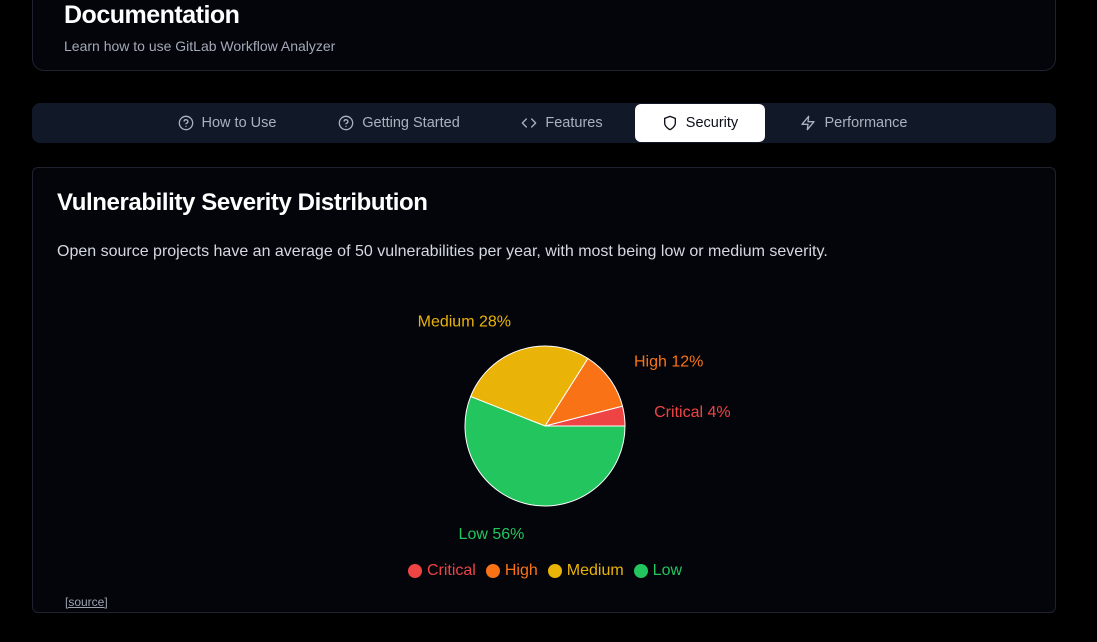  What do you see at coordinates (545, 571) in the screenshot?
I see `chart-legend: Critical High Medium Low` at bounding box center [545, 571].